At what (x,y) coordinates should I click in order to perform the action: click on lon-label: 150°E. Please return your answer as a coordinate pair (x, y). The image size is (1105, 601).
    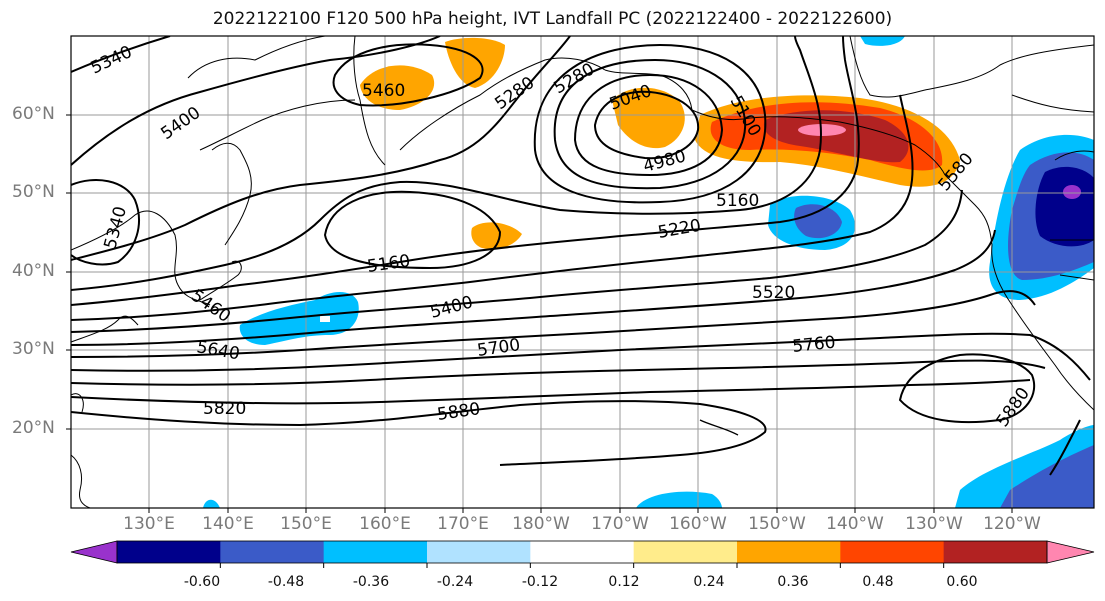
    Looking at the image, I should click on (306, 524).